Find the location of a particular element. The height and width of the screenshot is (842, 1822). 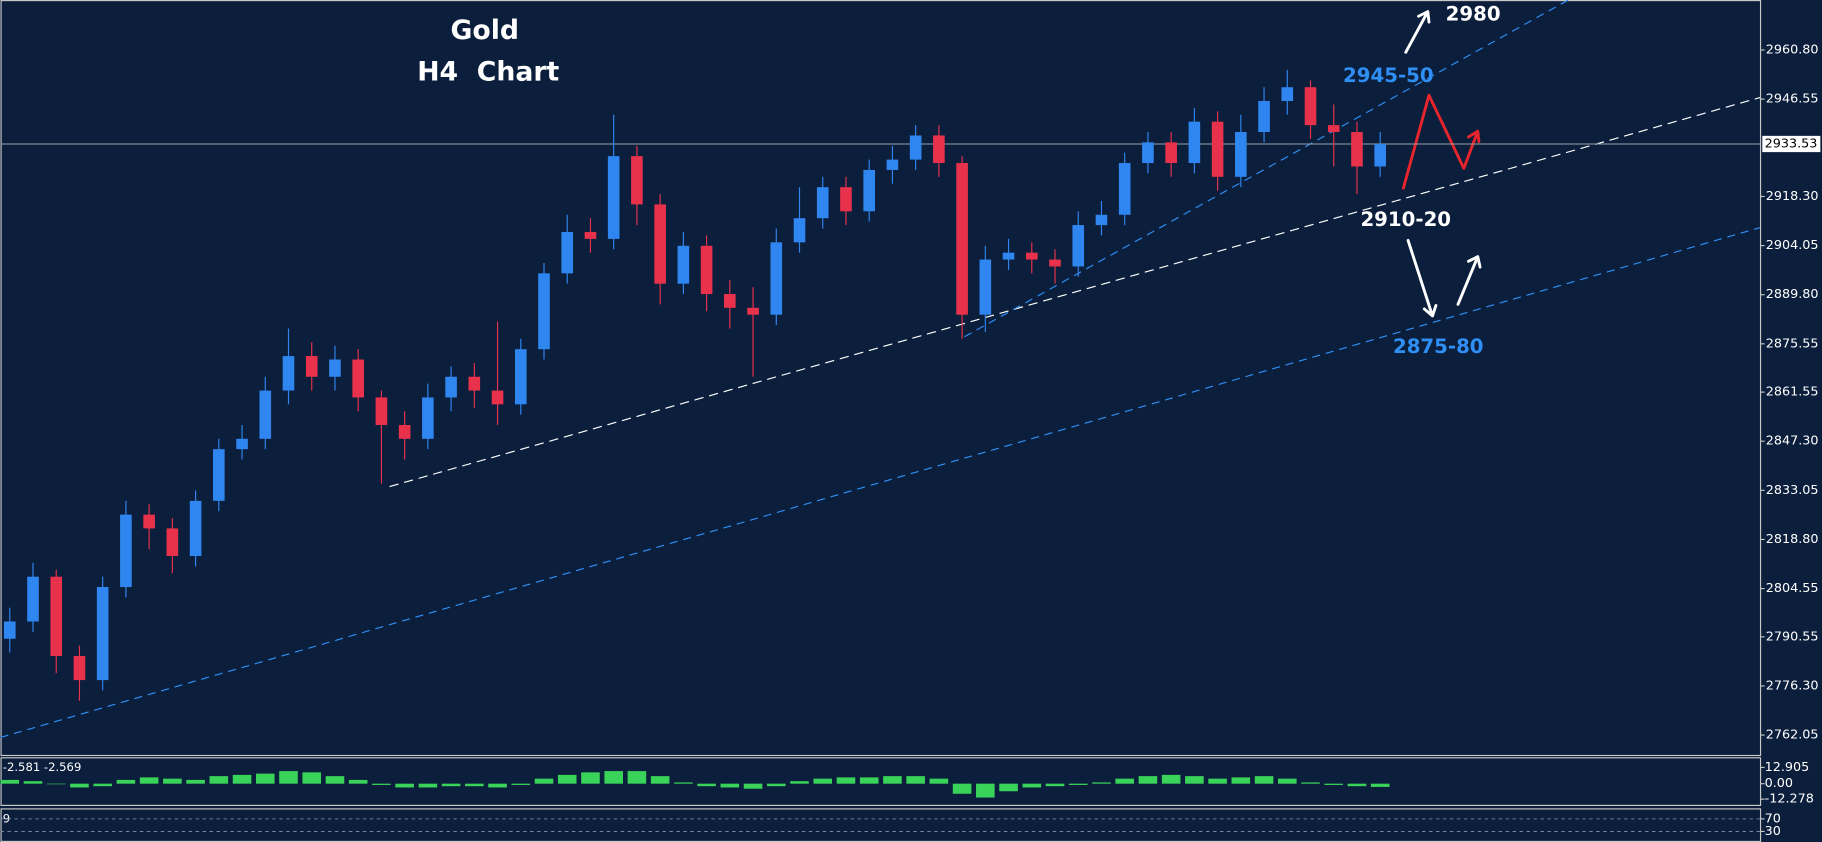

annotation: 2875-80 is located at coordinates (1438, 346).